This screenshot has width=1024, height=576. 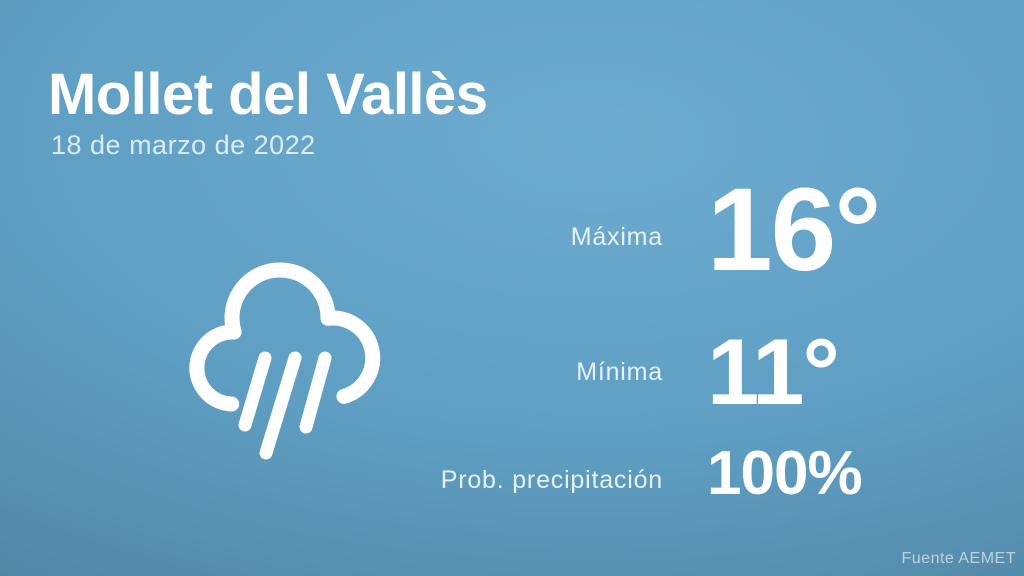 I want to click on max-temp-label: Máxima, so click(x=616, y=237).